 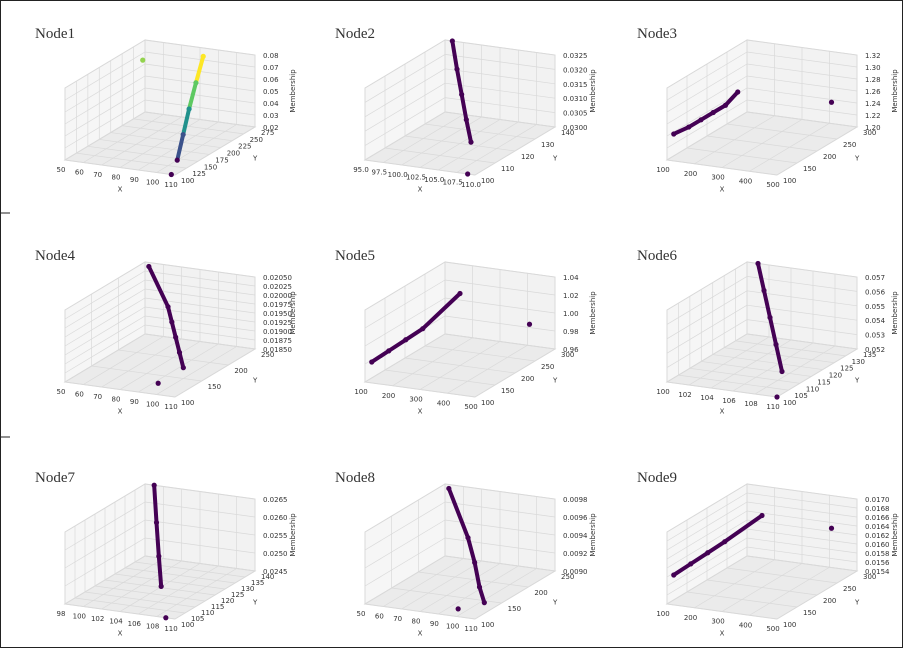 I want to click on z-tick-label: 0.96, so click(x=571, y=350).